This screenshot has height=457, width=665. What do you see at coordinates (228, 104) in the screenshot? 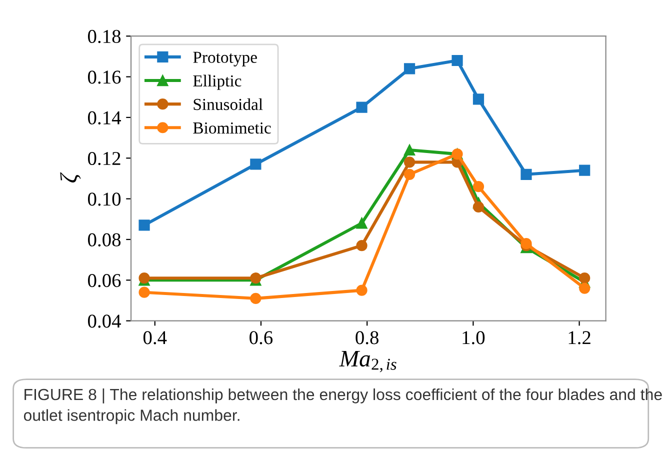
I see `legend-label: Sinusoidal` at bounding box center [228, 104].